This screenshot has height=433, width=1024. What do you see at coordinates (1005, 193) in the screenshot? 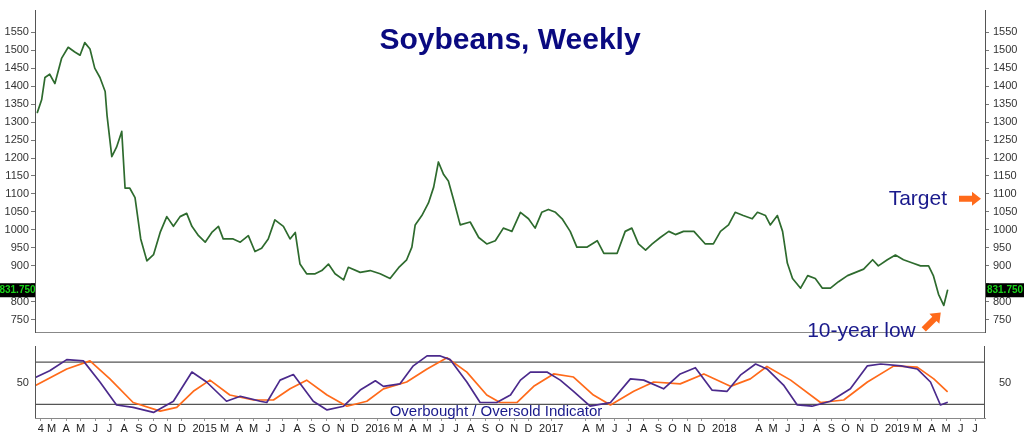
I see `y2-tick-label: 1100` at bounding box center [1005, 193].